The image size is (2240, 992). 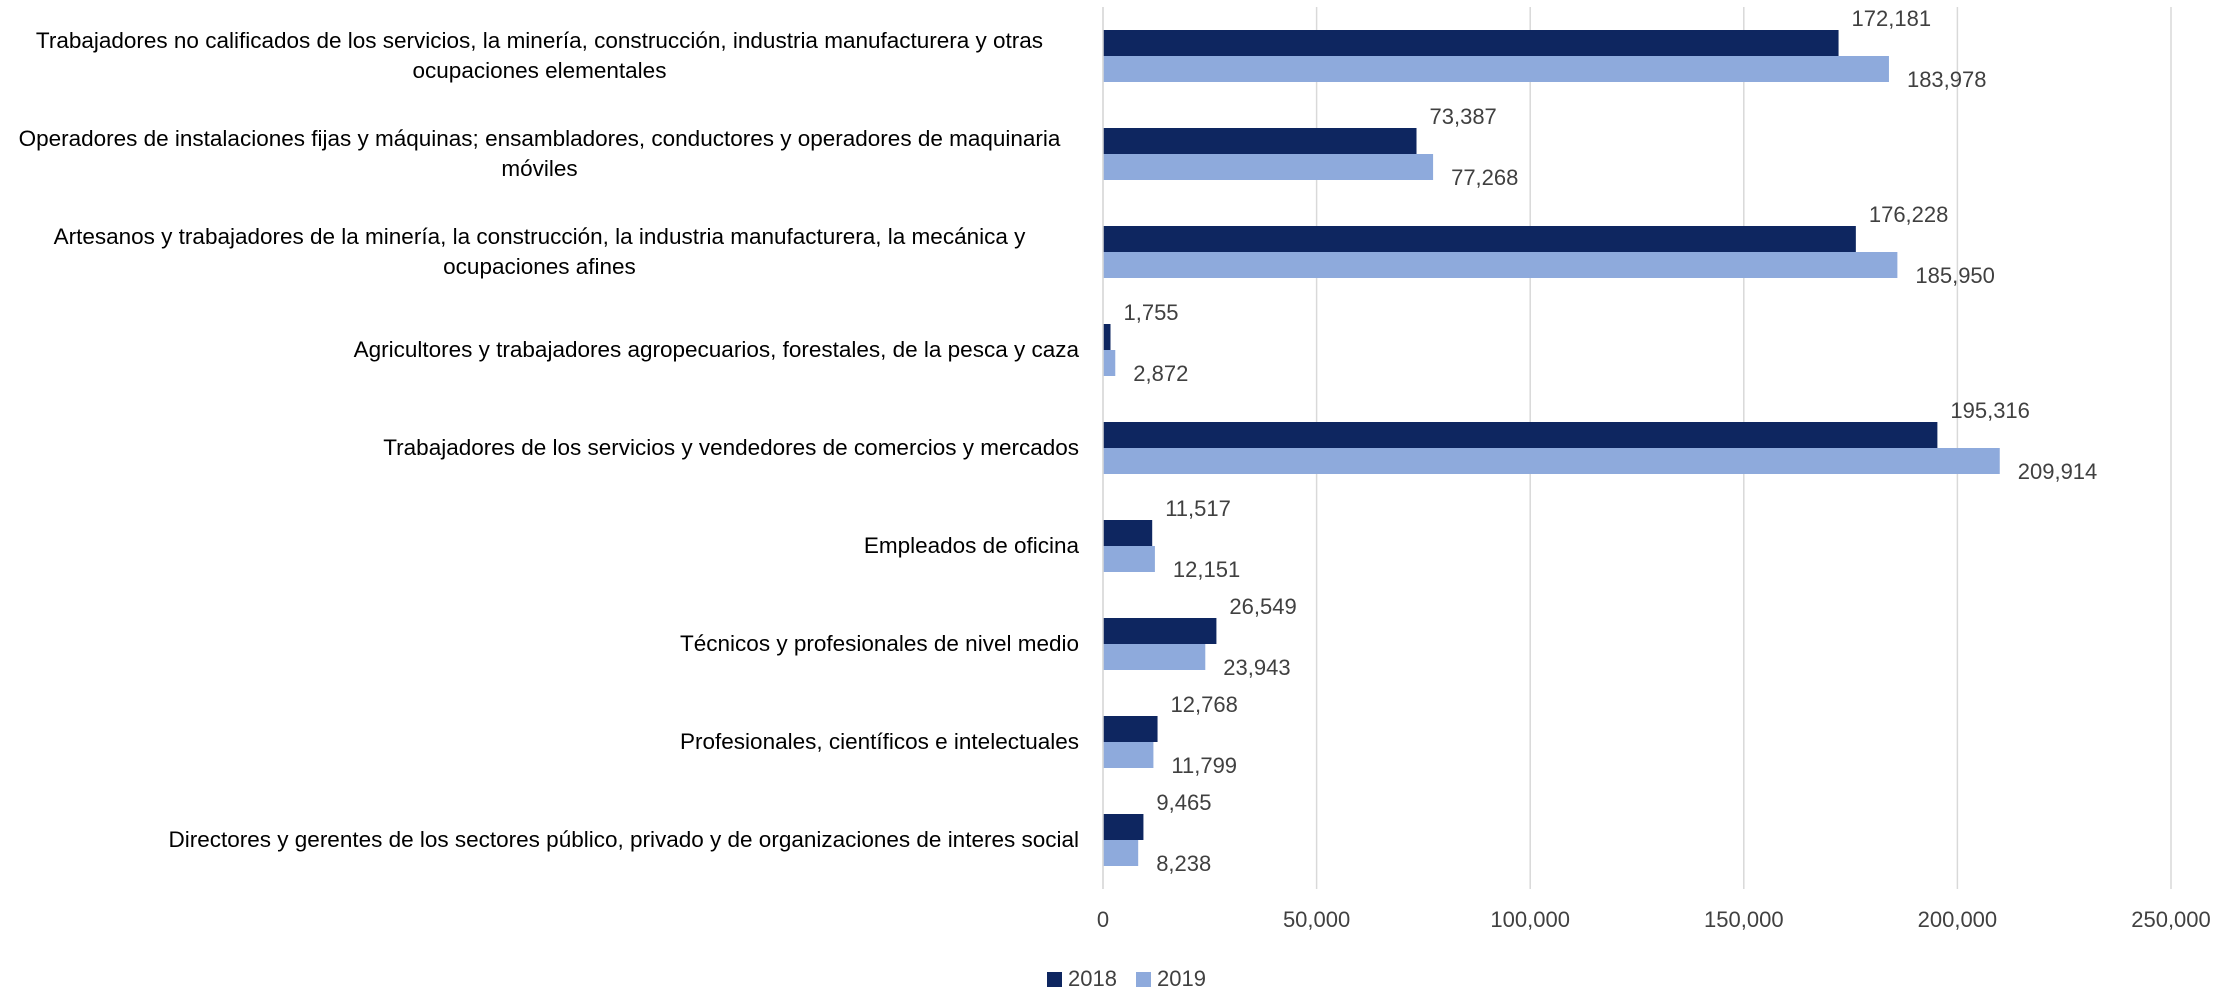 I want to click on value-label: 172,181, so click(x=1892, y=18).